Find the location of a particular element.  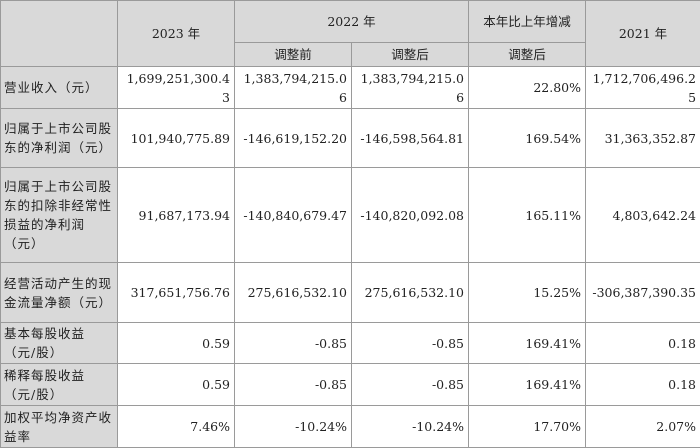

subheader-row: 调整前 调整后 调整后 is located at coordinates (350, 54).